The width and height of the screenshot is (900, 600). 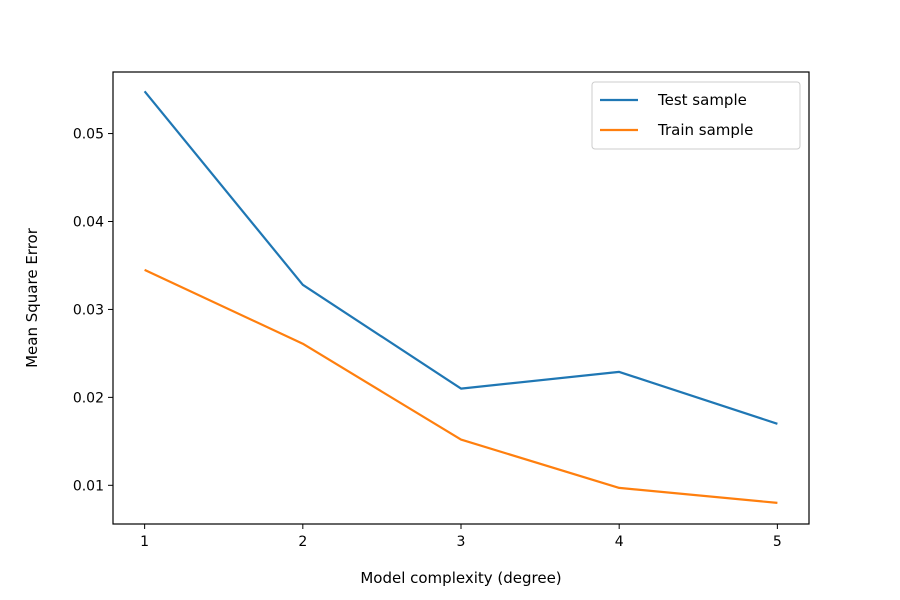 What do you see at coordinates (705, 130) in the screenshot?
I see `legend-label: Train sample` at bounding box center [705, 130].